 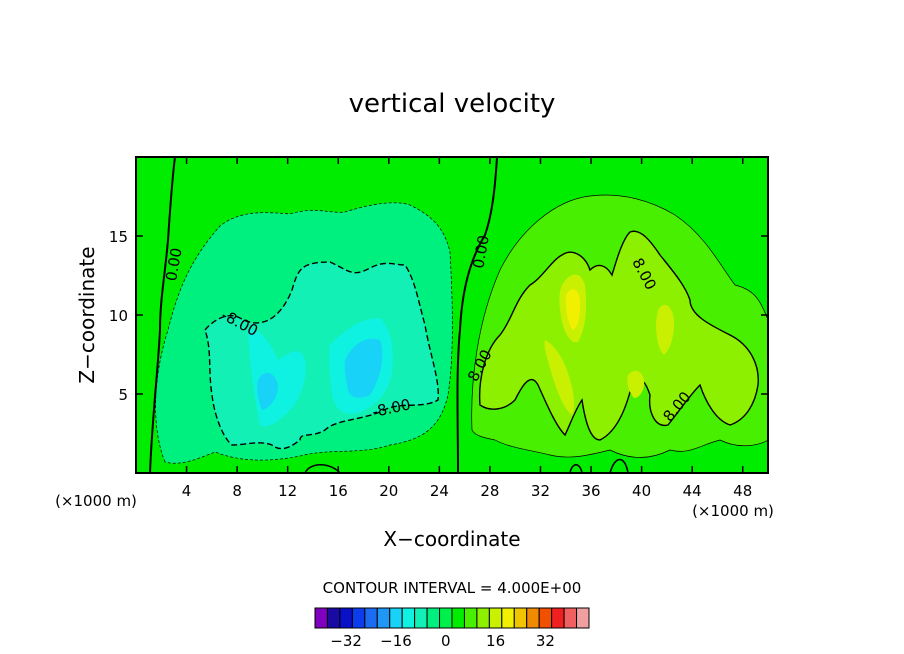 What do you see at coordinates (123, 395) in the screenshot?
I see `y-tick-label: 5` at bounding box center [123, 395].